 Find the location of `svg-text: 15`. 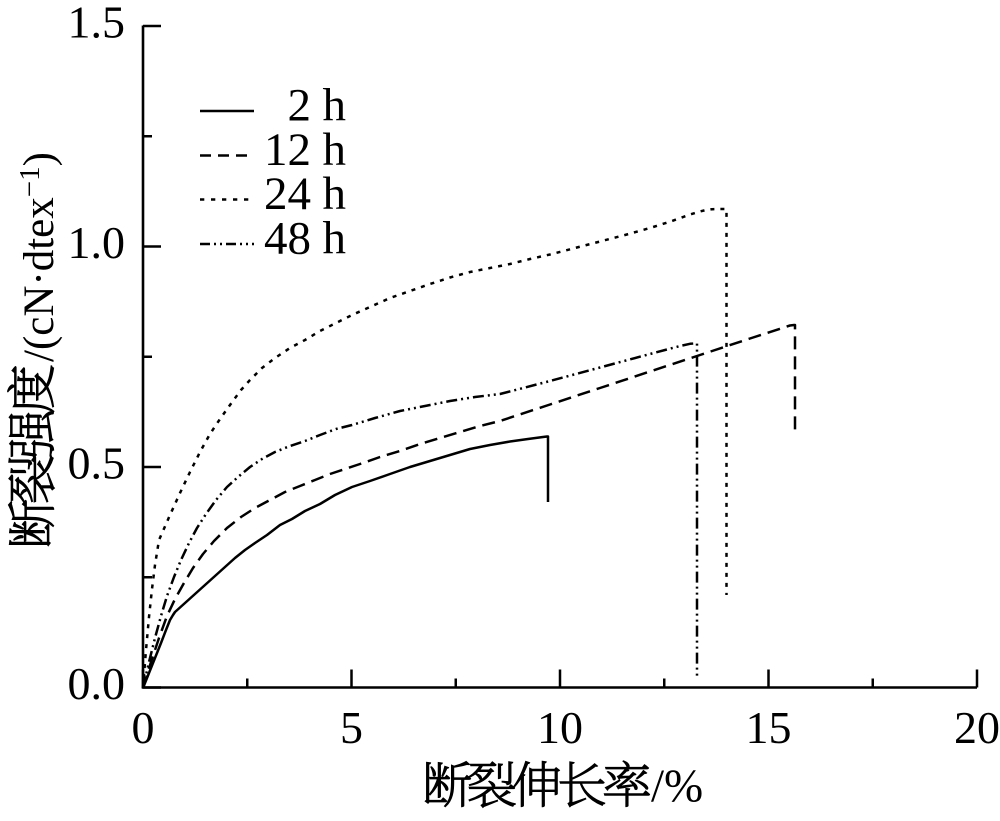

svg-text: 15 is located at coordinates (769, 727).